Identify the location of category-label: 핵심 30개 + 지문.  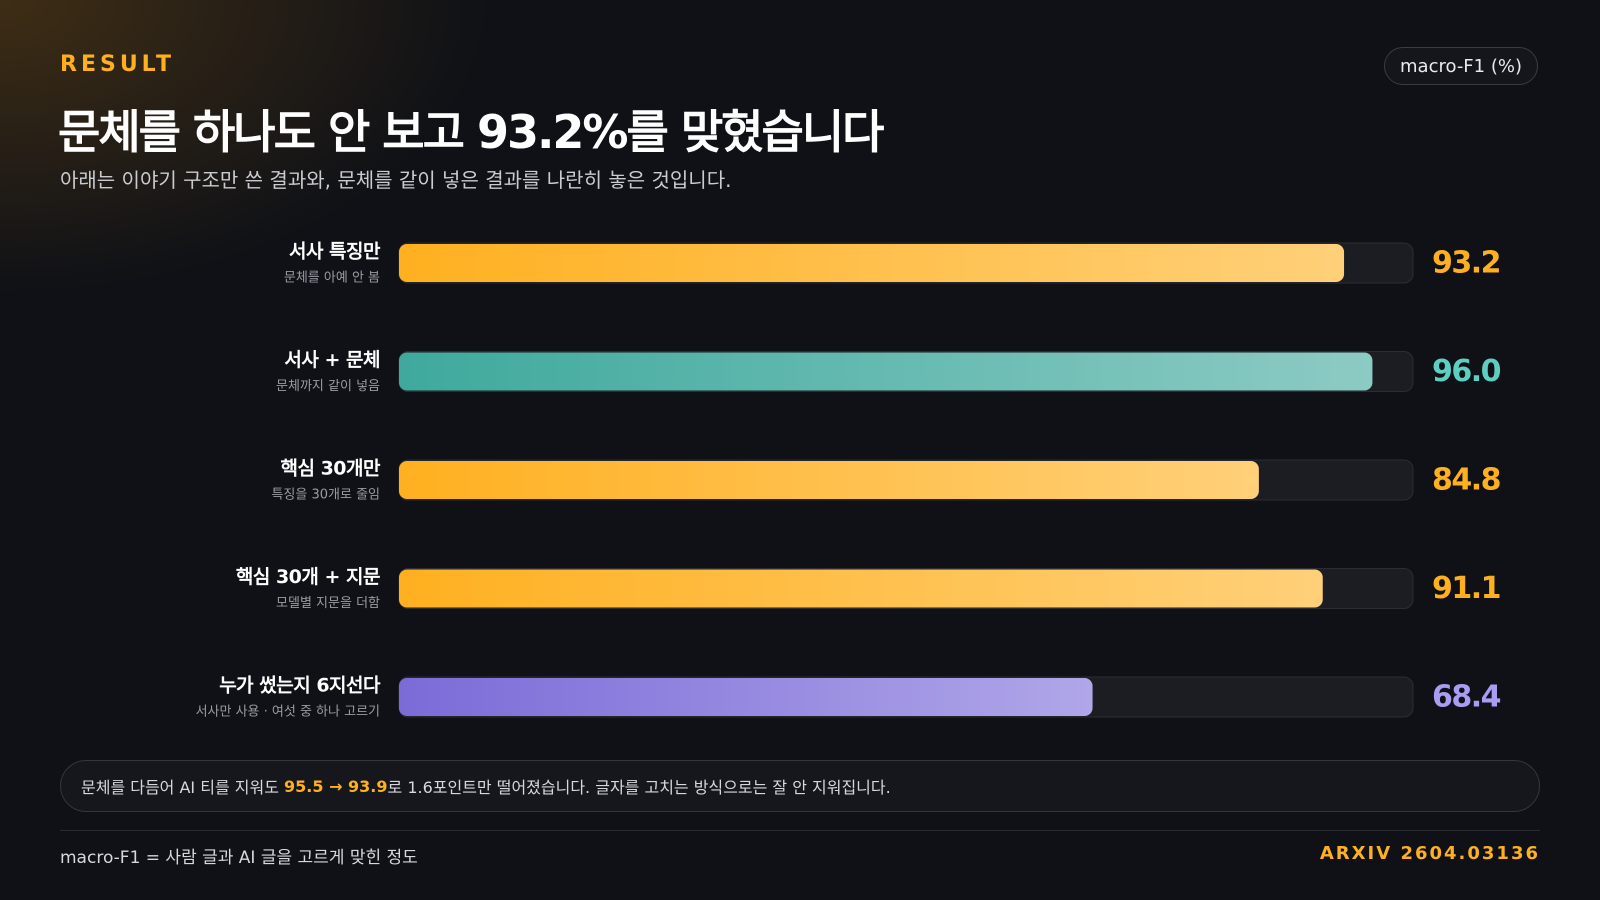
(308, 577).